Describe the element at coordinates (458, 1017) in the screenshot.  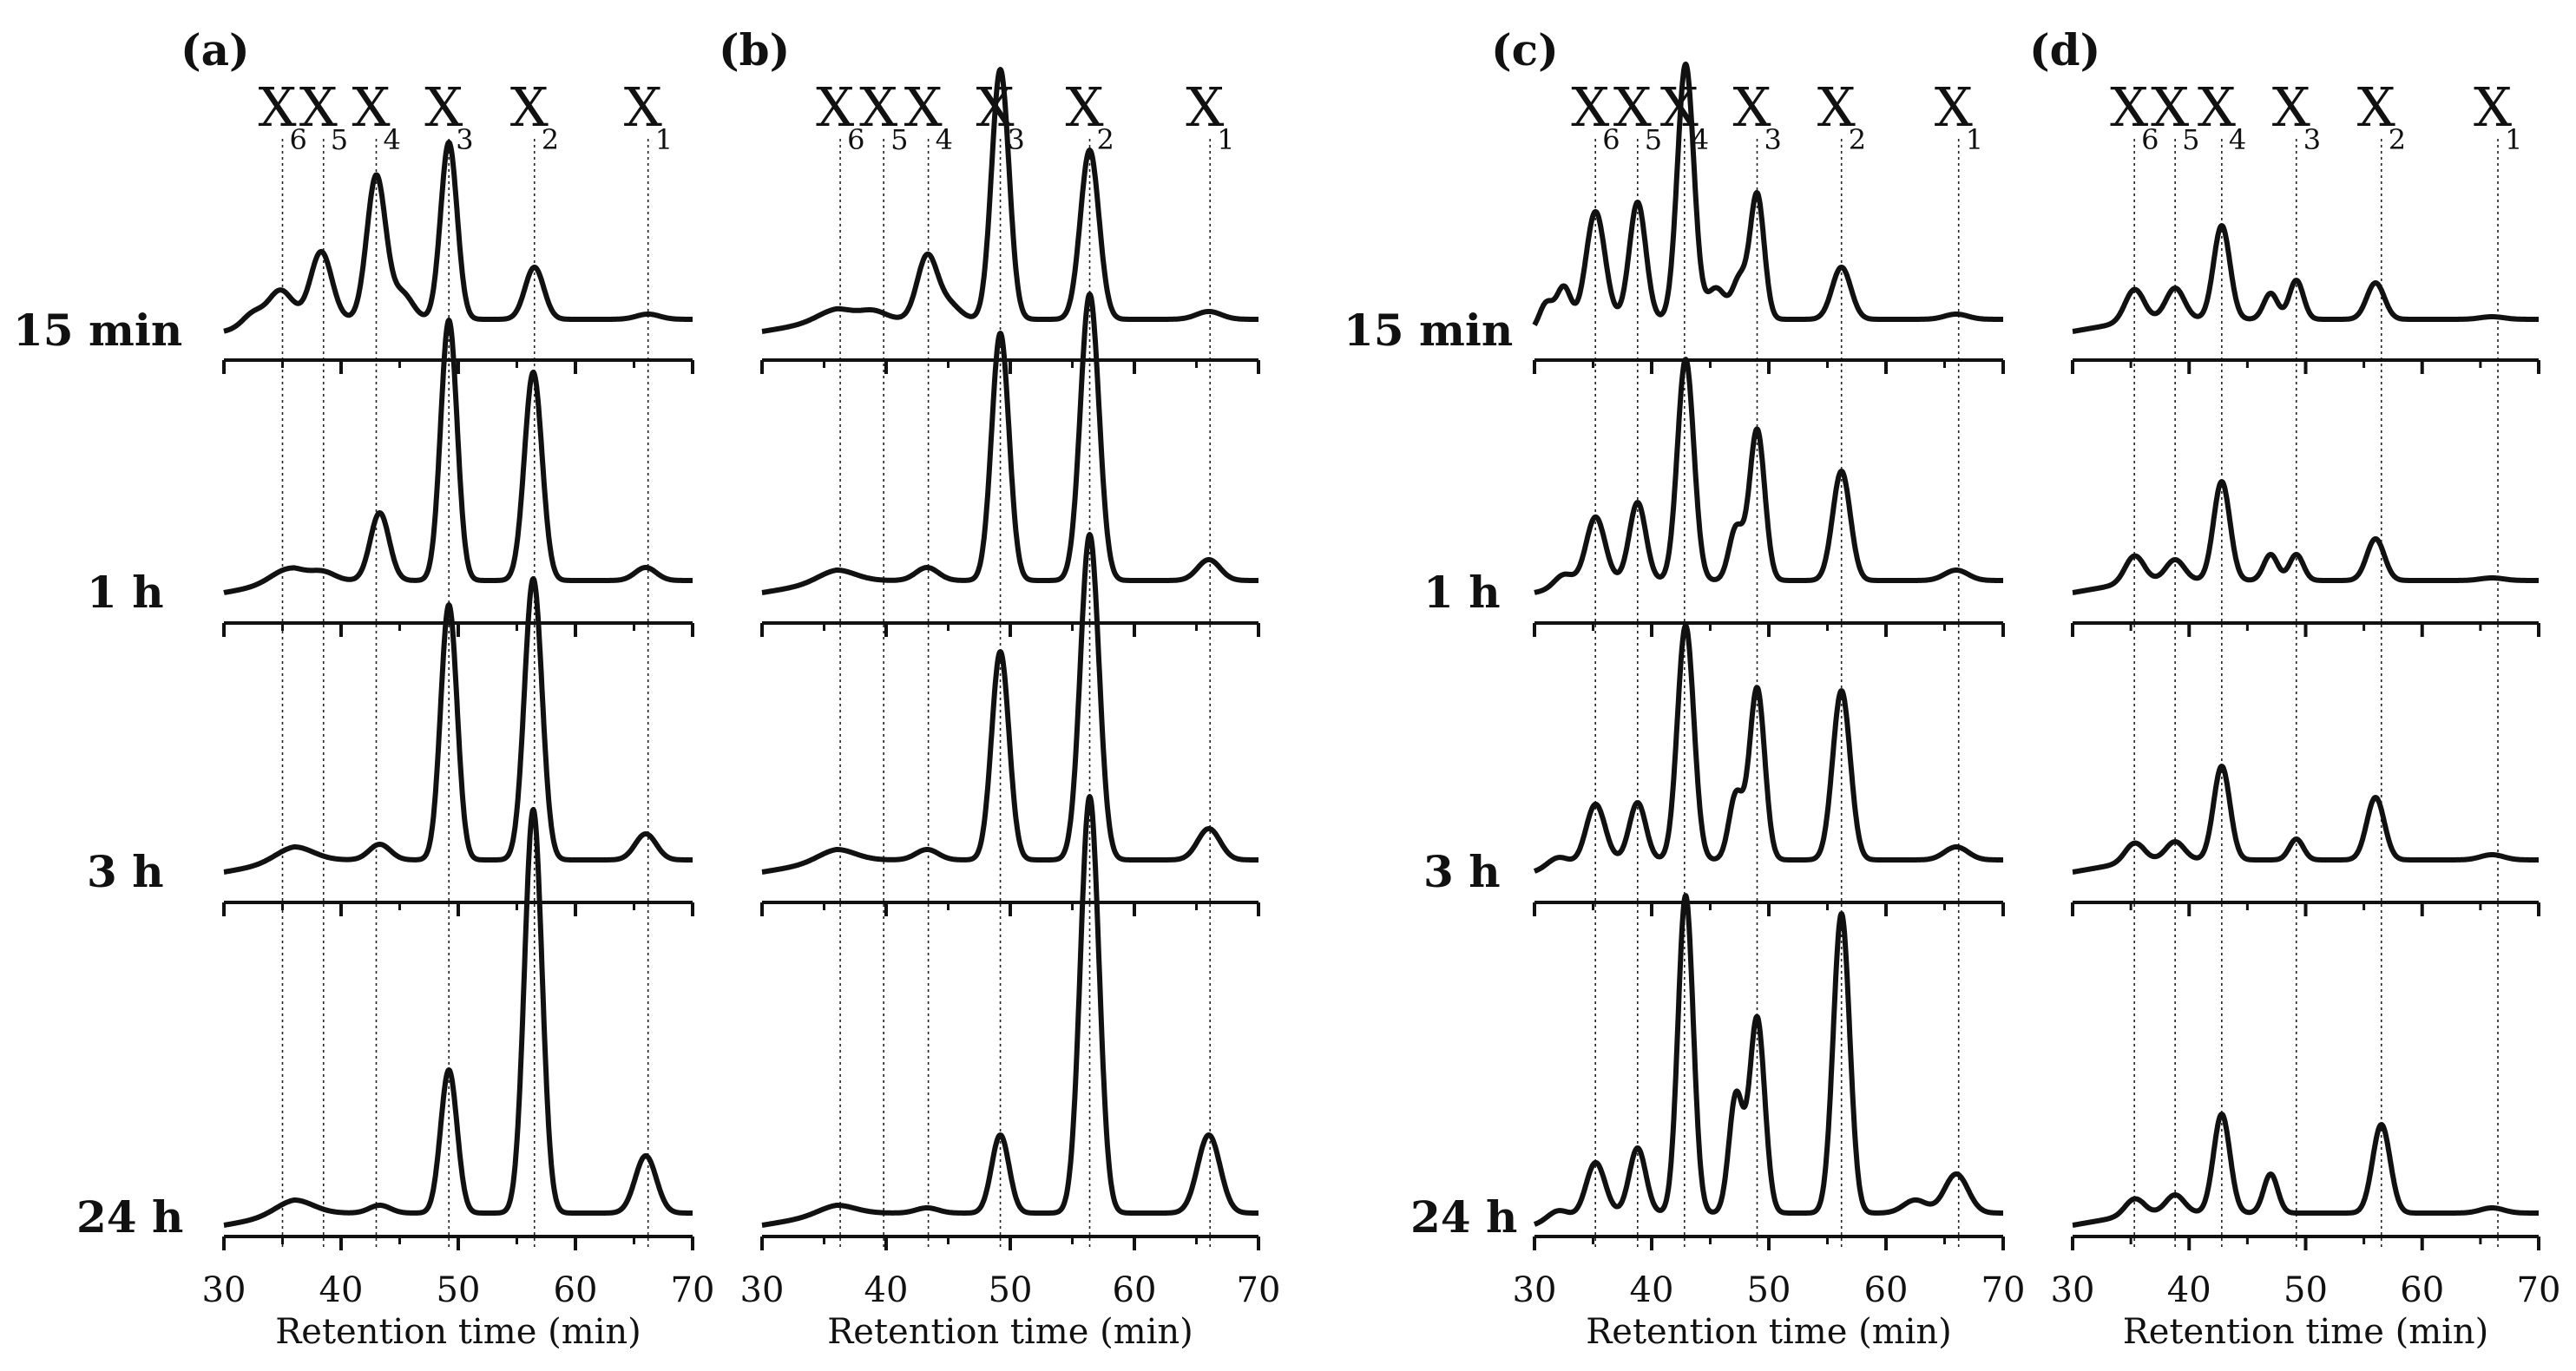
I see `trace-a-24-h` at that location.